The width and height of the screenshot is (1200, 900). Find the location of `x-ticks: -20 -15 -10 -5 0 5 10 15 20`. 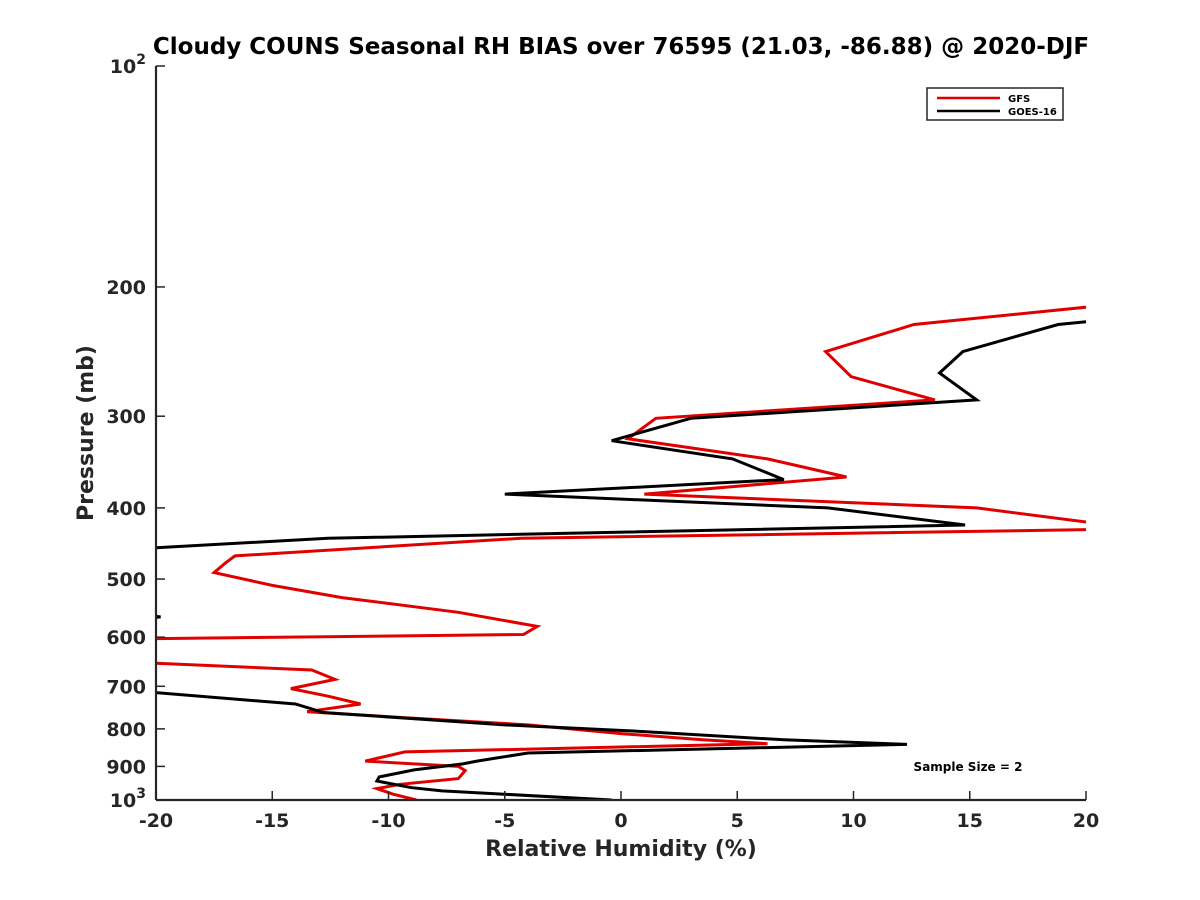

x-ticks: -20 -15 -10 -5 0 5 10 15 20 is located at coordinates (619, 811).